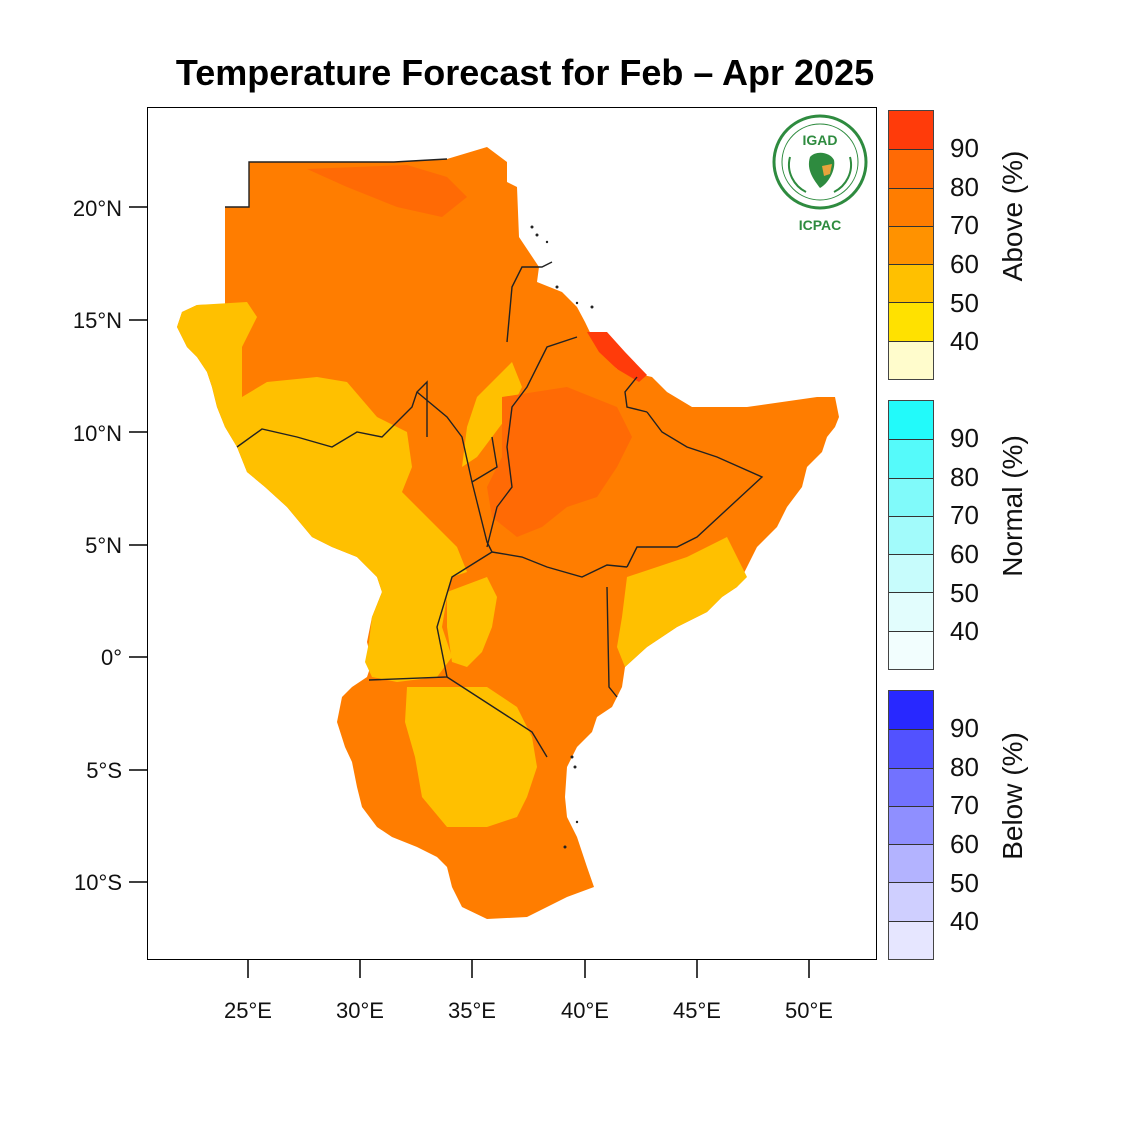 Image resolution: width=1125 pixels, height=1125 pixels. What do you see at coordinates (1012, 216) in the screenshot?
I see `above-legend-title: Above (%)` at bounding box center [1012, 216].